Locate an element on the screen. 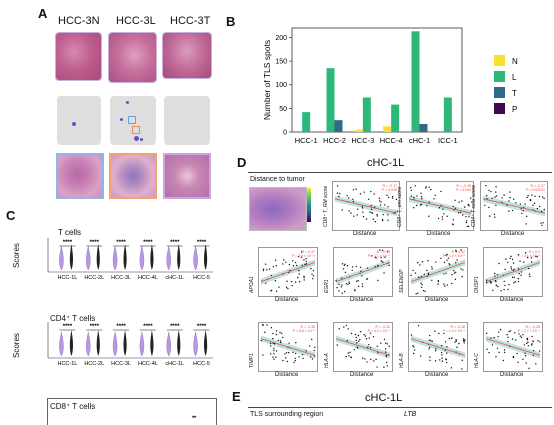 The width and height of the screenshot is (554, 425). violin-shape-hcc-4l is located at coordinates (142, 344).